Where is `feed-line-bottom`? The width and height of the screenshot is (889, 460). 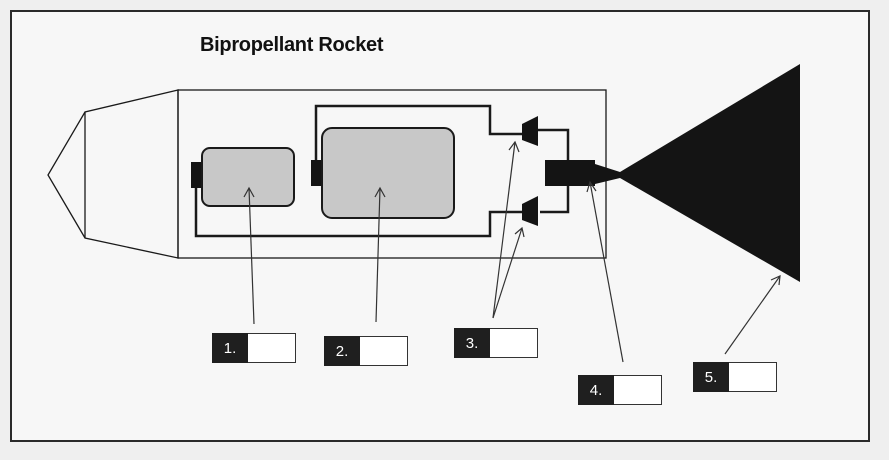
feed-line-bottom is located at coordinates (358, 213).